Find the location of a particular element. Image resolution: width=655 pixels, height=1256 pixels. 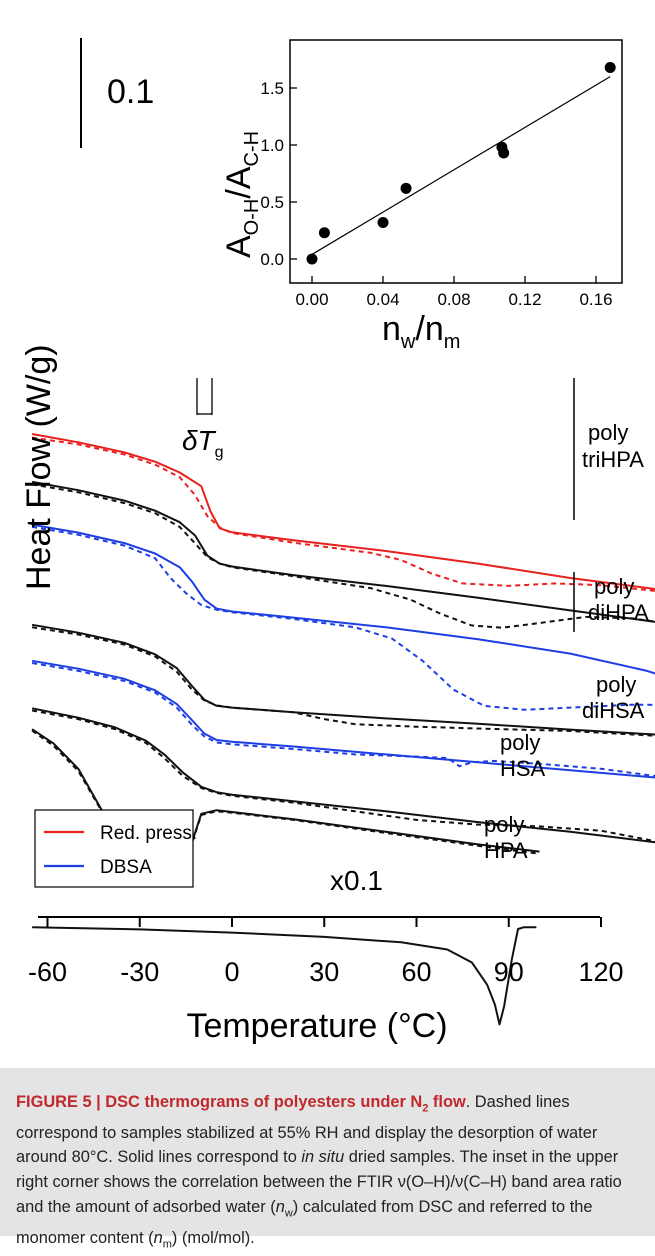

inset-points is located at coordinates (461, 163).